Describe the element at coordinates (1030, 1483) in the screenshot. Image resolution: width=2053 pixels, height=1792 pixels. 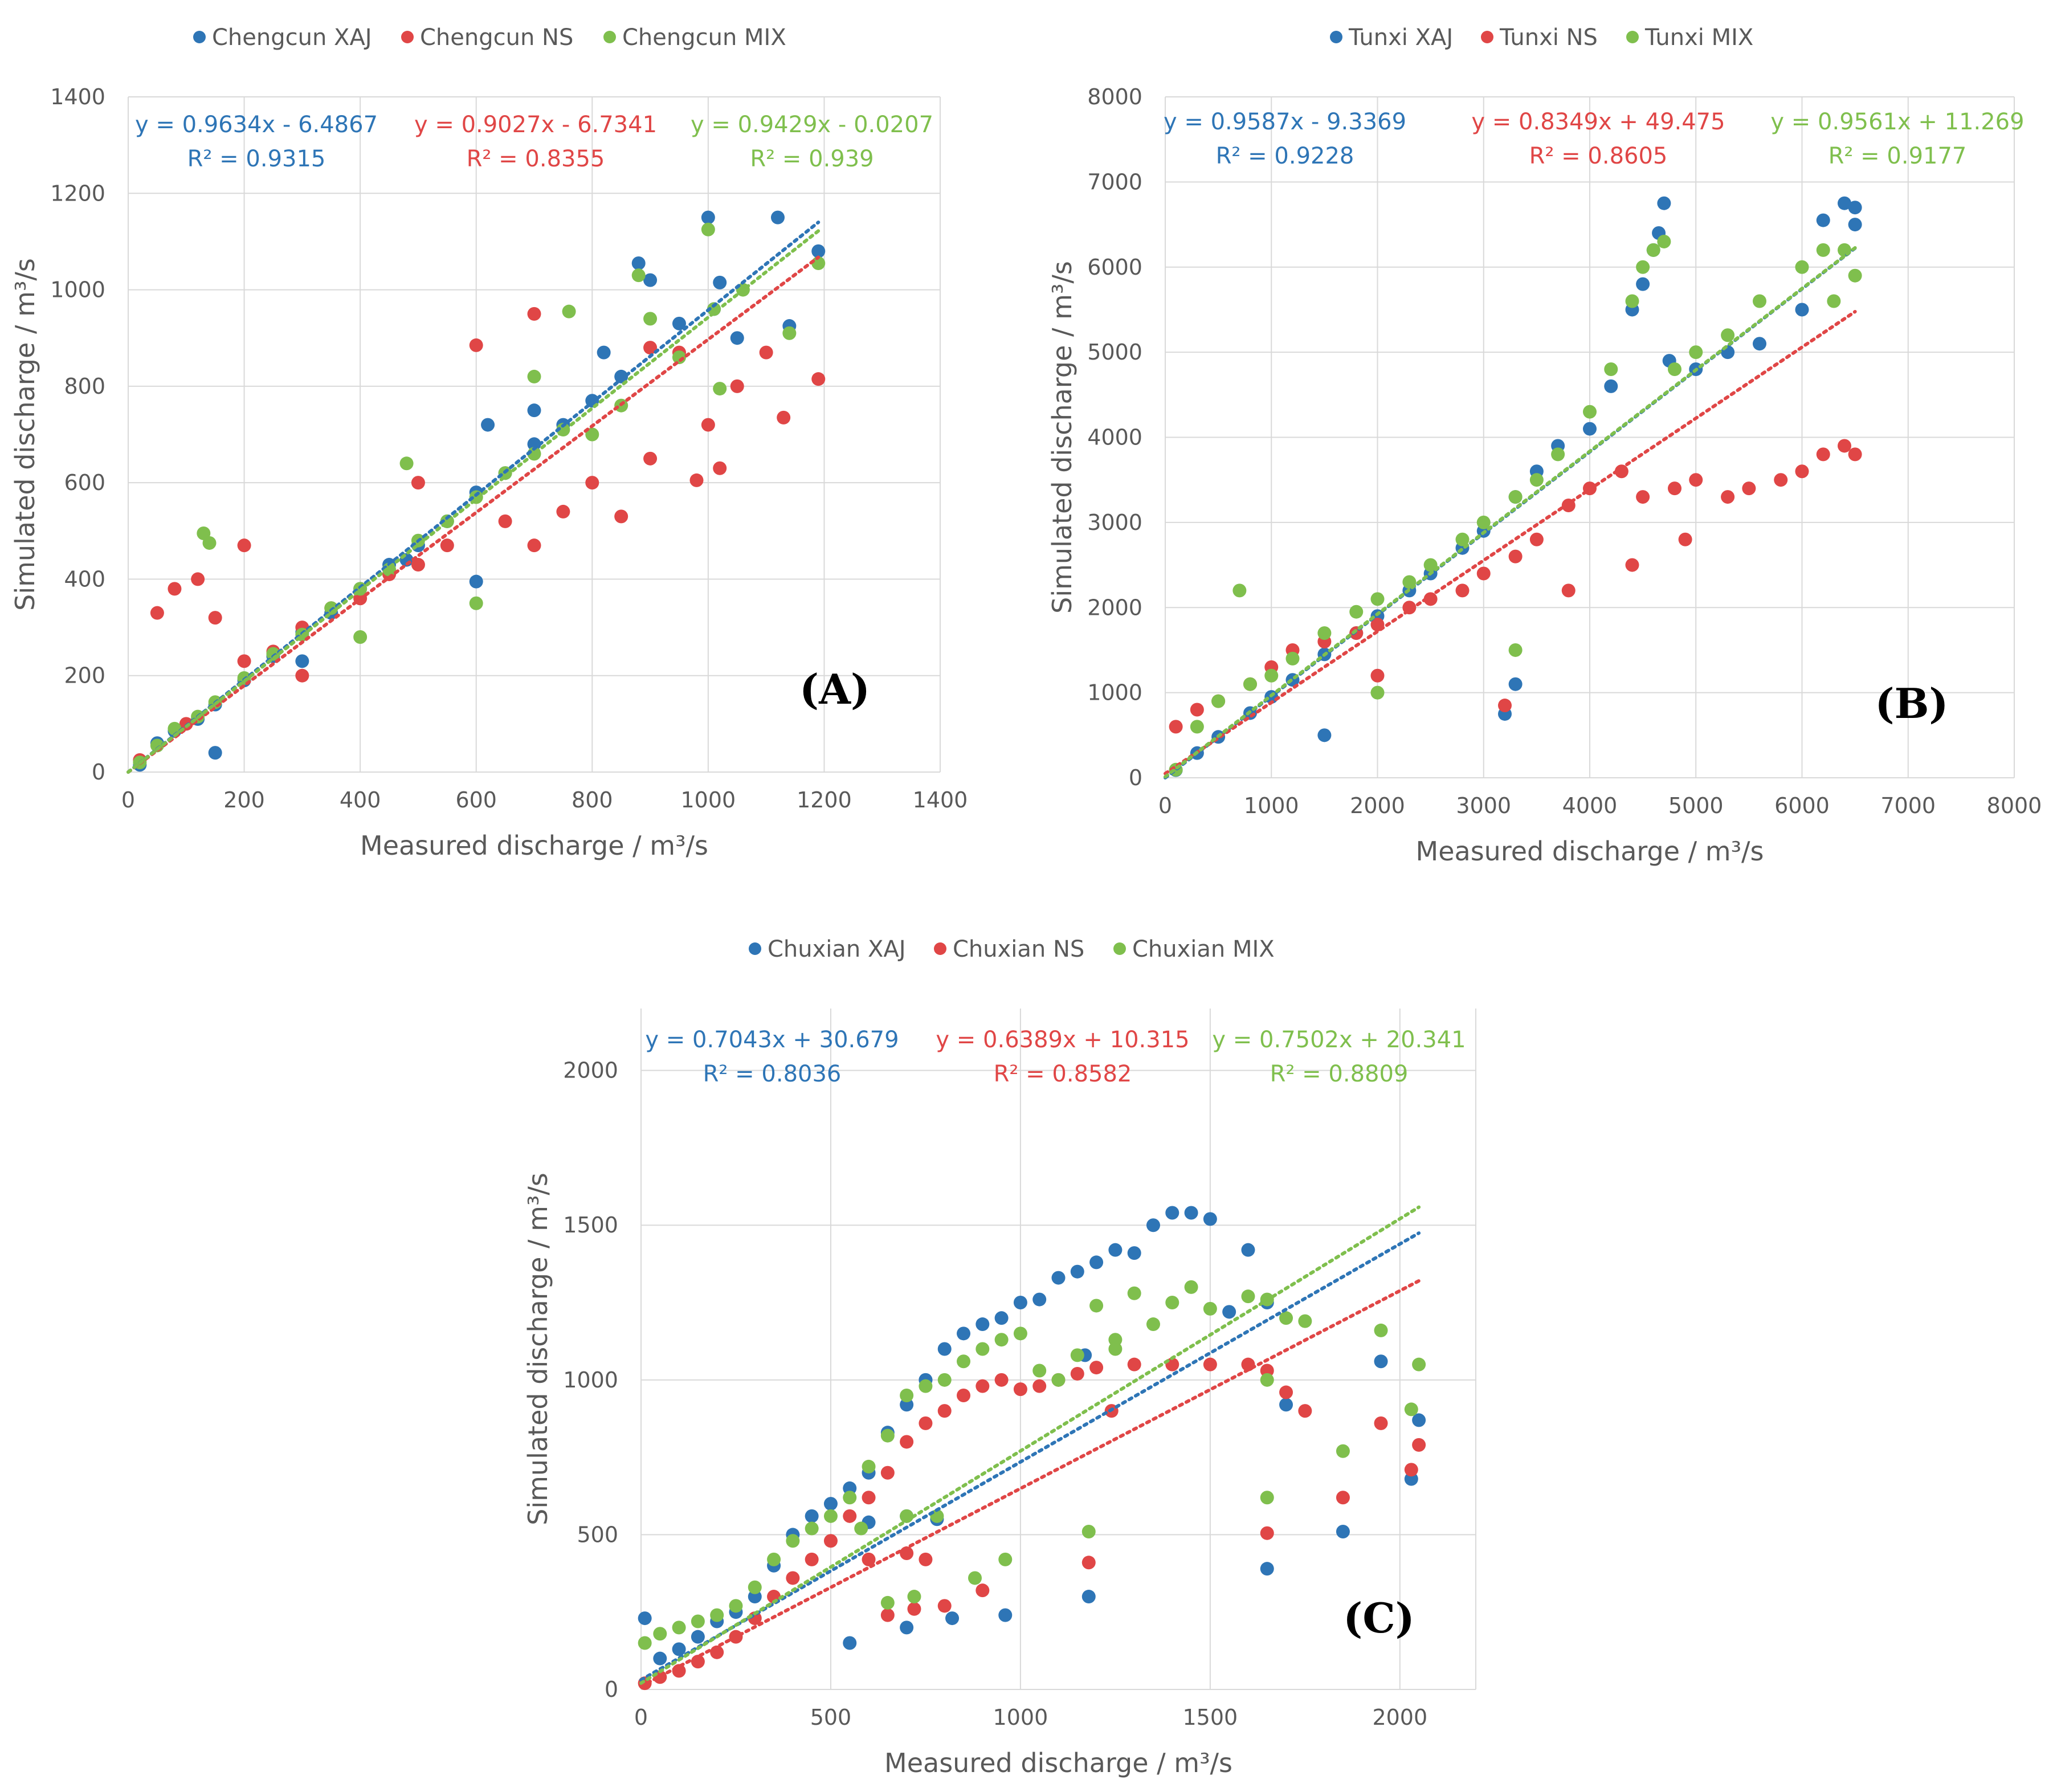
I see `trendline-ns` at that location.